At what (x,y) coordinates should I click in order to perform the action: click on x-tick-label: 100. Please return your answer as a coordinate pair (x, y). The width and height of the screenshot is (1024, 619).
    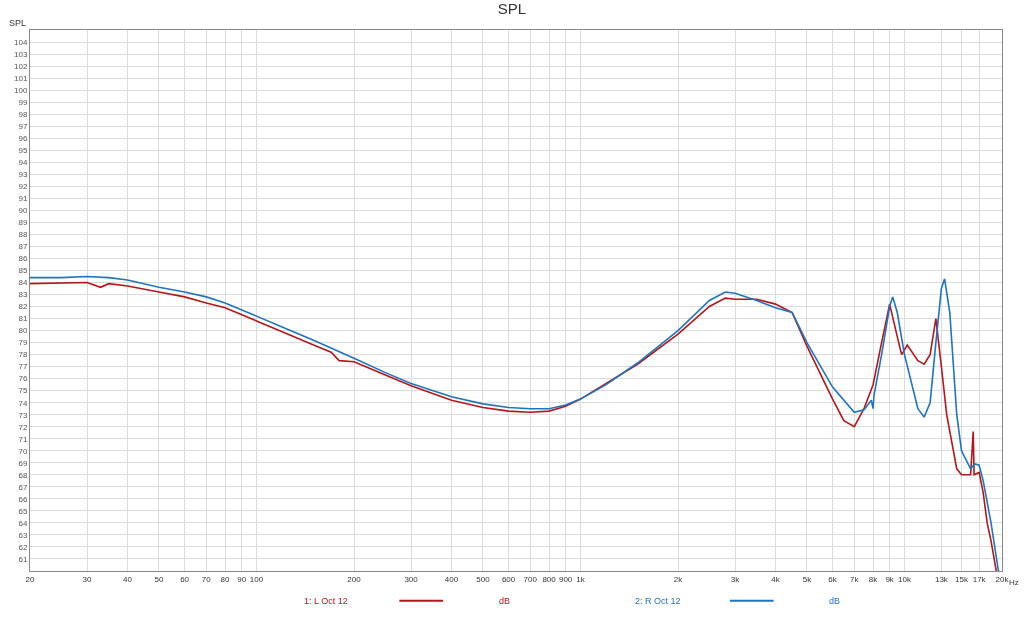
    Looking at the image, I should click on (256, 579).